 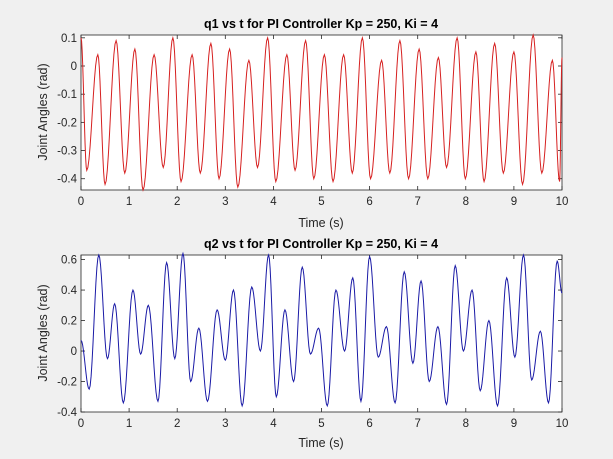 I want to click on q2-x-tick-label: 9, so click(x=514, y=424).